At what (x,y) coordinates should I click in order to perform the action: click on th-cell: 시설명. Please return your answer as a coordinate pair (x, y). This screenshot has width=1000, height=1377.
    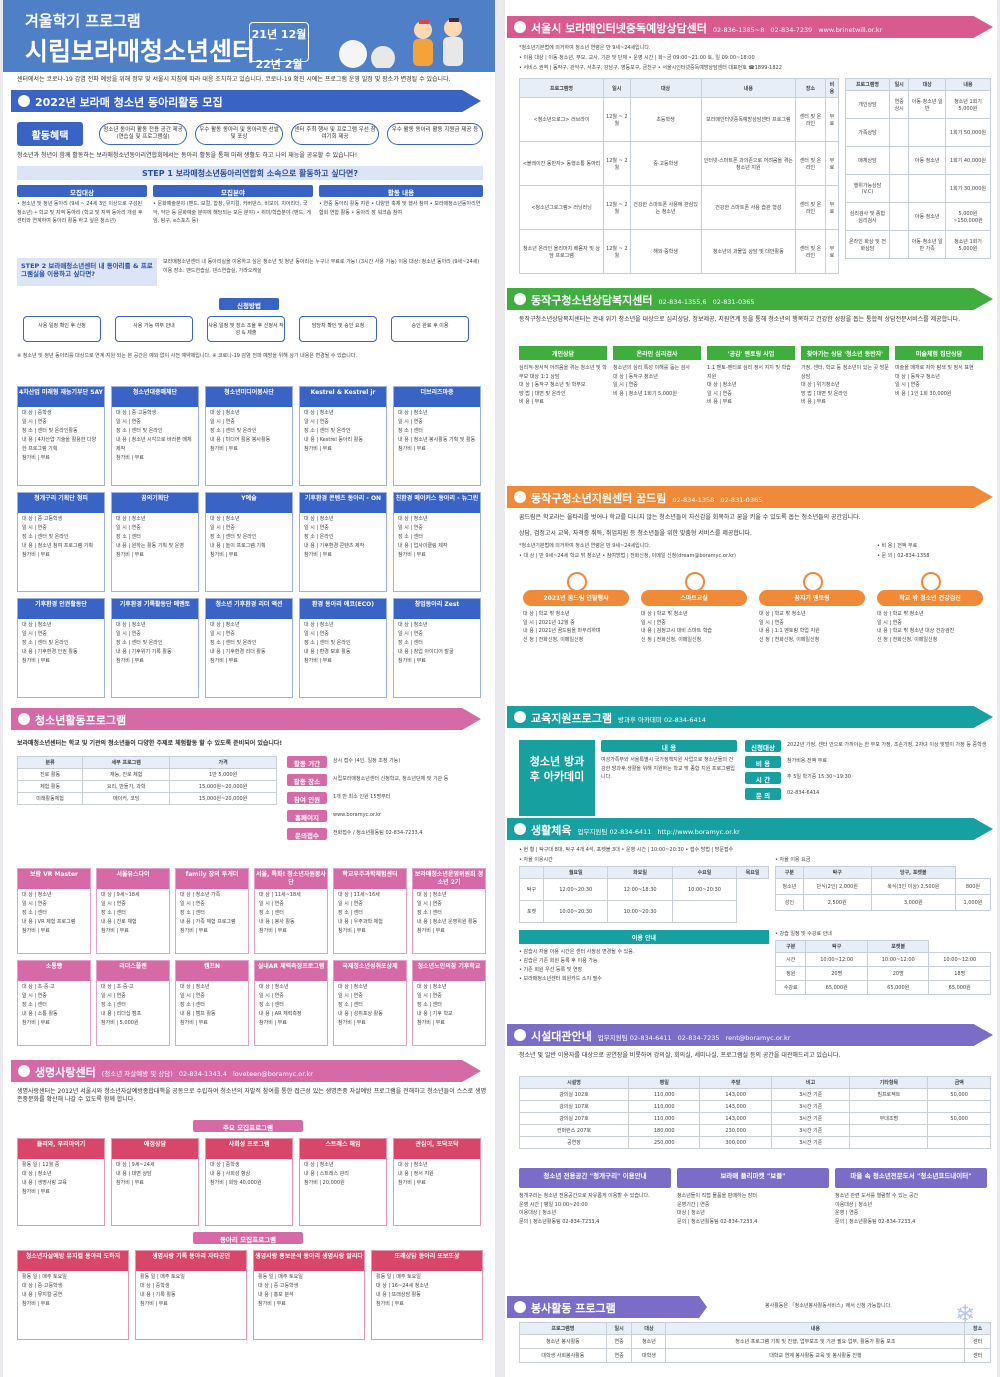
    Looking at the image, I should click on (574, 1082).